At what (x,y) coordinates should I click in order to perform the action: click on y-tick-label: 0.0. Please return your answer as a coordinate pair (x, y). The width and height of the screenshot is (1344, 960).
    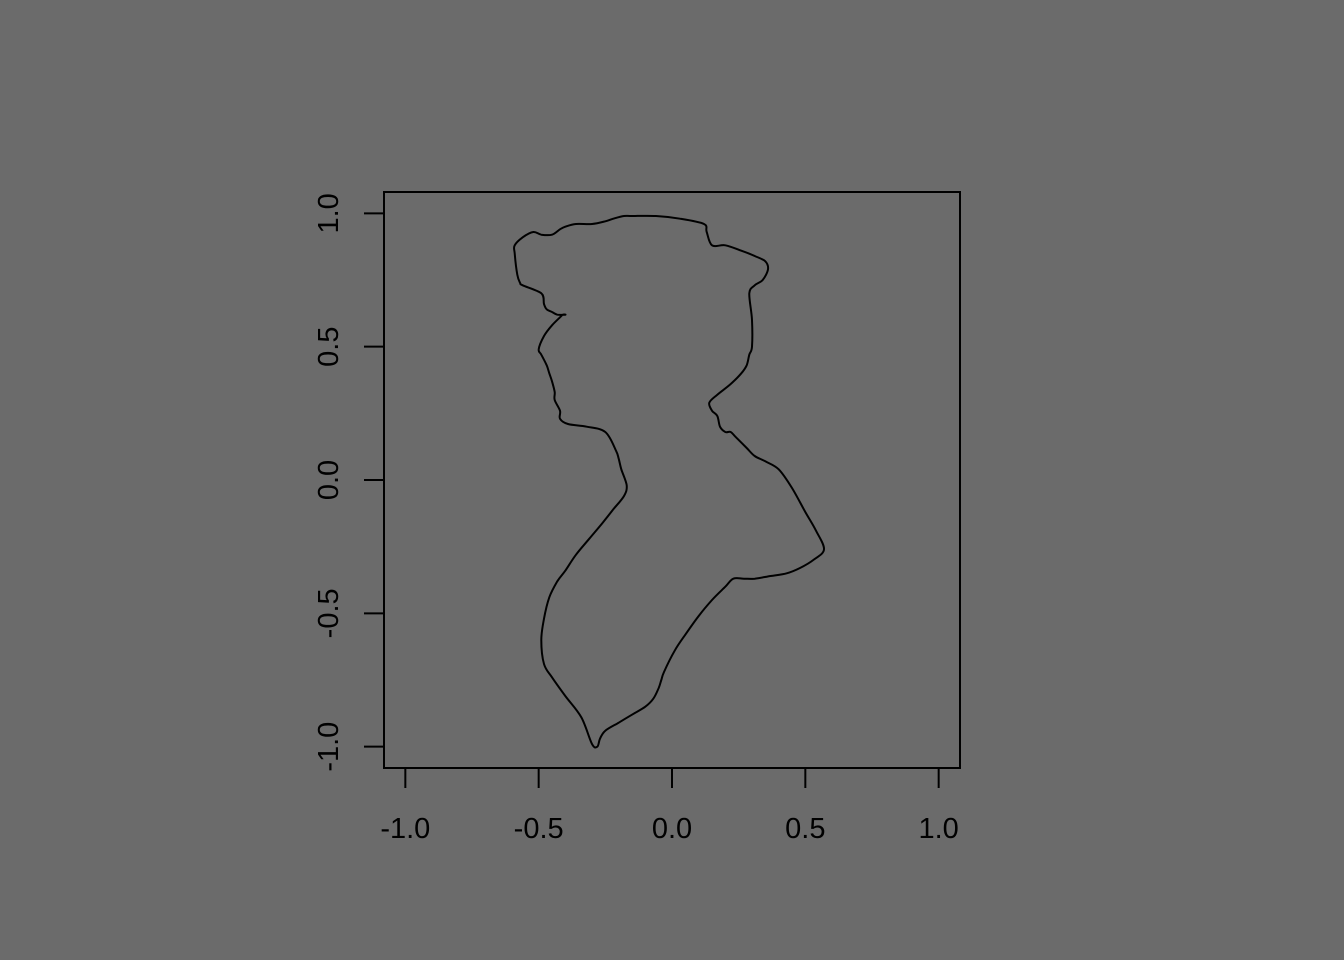
    Looking at the image, I should click on (329, 480).